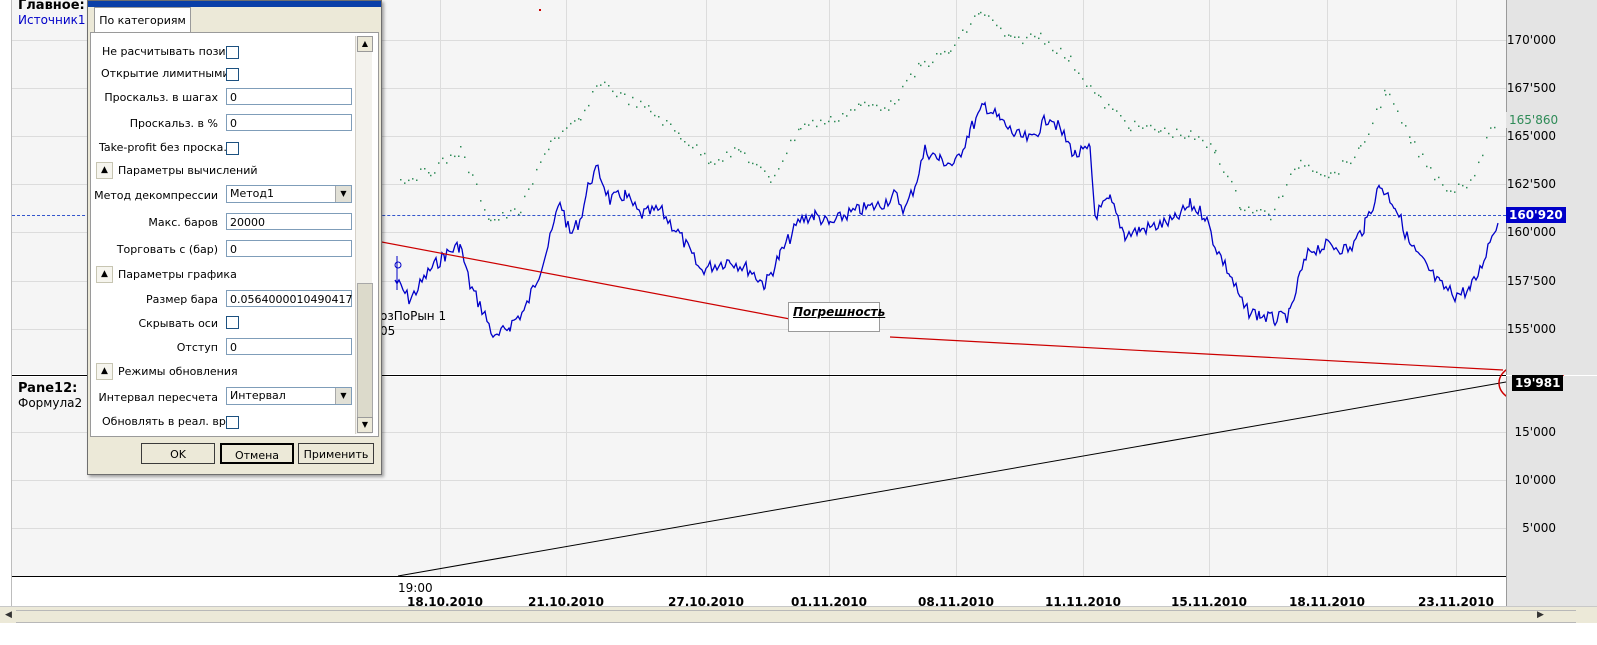  What do you see at coordinates (1456, 602) in the screenshot?
I see `x-date-label: 23.11.2010` at bounding box center [1456, 602].